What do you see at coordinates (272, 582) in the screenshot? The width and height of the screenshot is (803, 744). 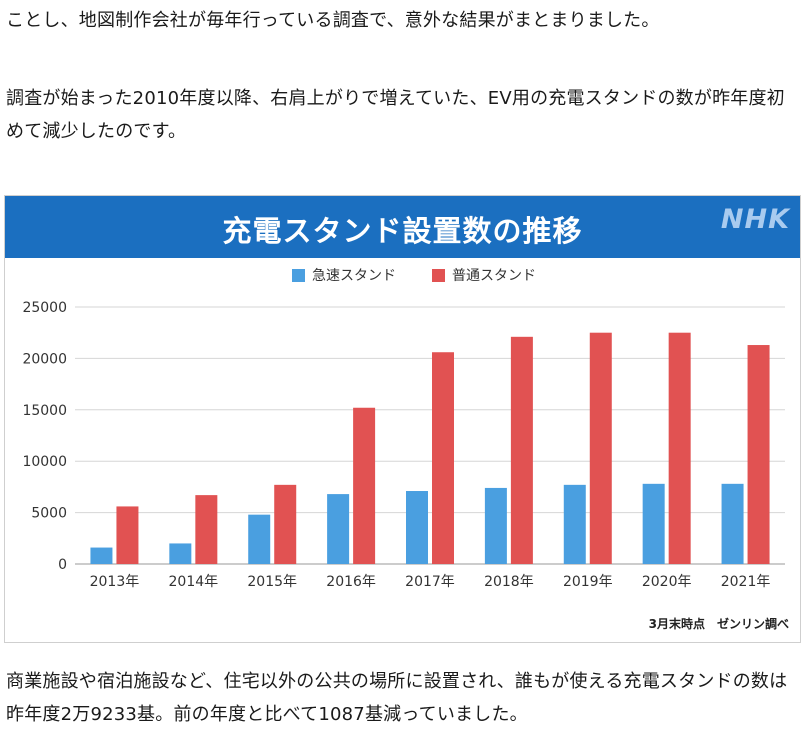 I see `x-tick-label: 2015年` at bounding box center [272, 582].